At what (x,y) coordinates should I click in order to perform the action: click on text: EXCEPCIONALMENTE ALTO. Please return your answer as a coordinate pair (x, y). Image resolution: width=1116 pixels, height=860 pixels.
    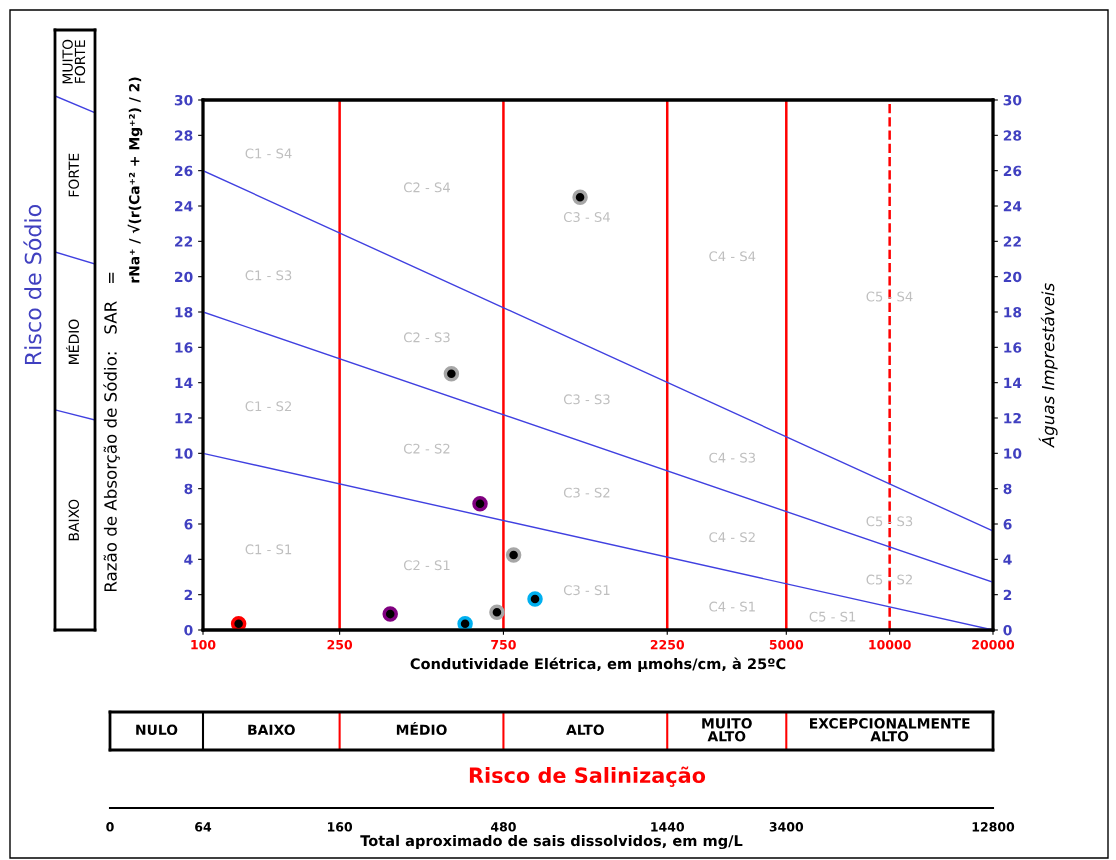
    Looking at the image, I should click on (890, 730).